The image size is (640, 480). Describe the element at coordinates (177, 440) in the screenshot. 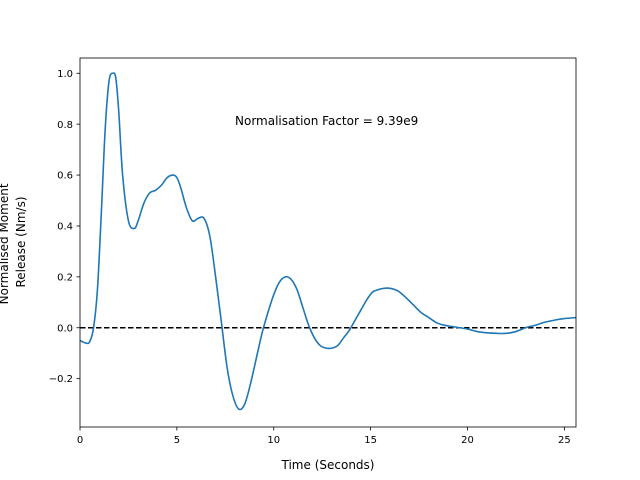

I see `x-tick-label: 5` at that location.